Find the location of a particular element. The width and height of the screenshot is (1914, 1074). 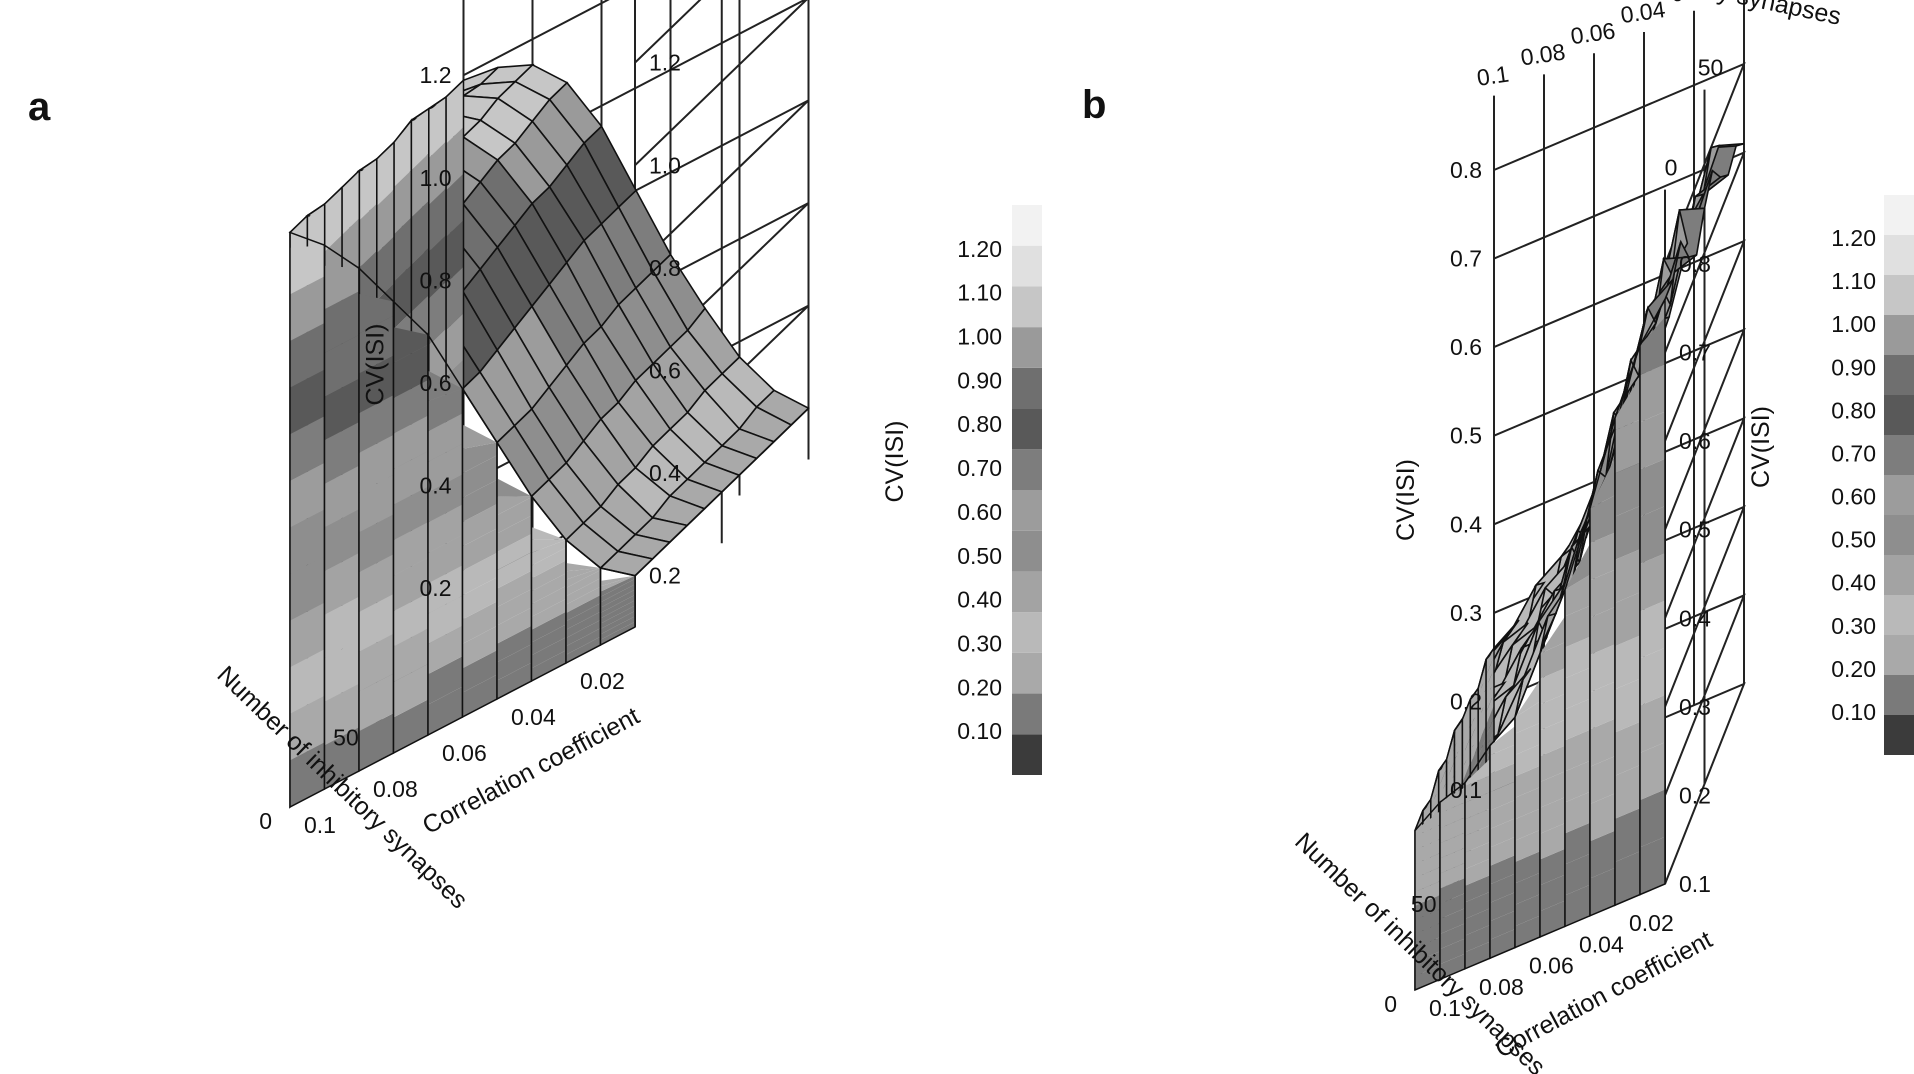

x-tick-label: 50 is located at coordinates (346, 737).